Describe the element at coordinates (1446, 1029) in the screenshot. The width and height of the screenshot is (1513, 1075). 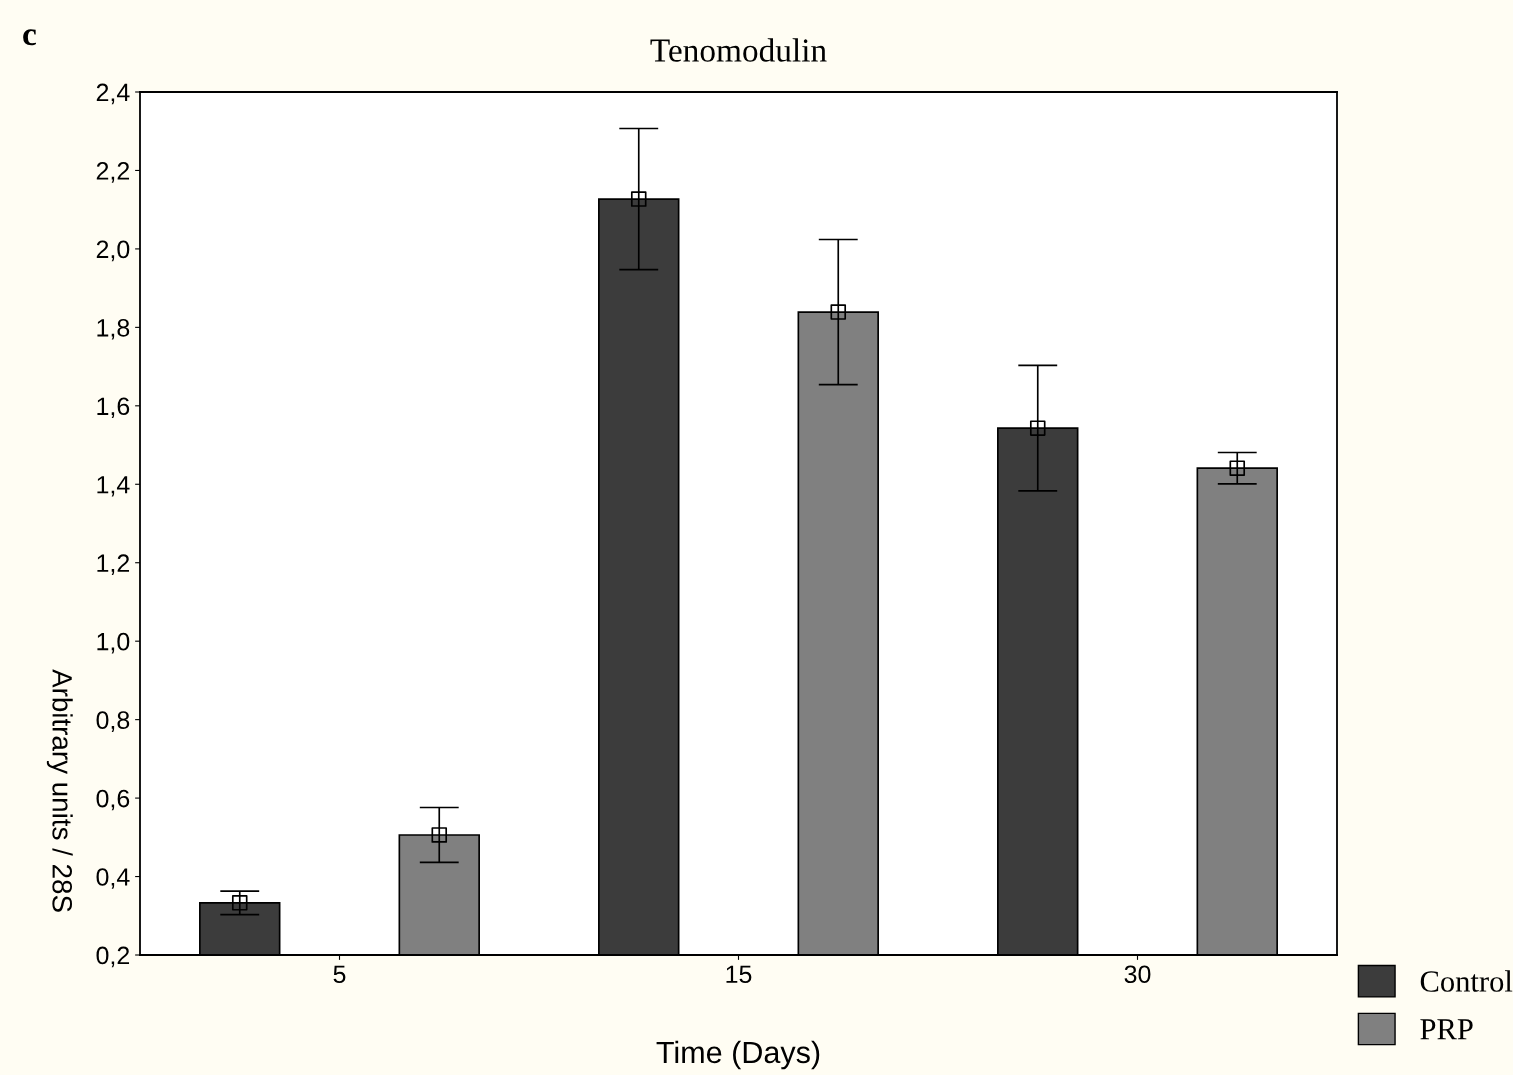
I see `legend-label: PRP` at that location.